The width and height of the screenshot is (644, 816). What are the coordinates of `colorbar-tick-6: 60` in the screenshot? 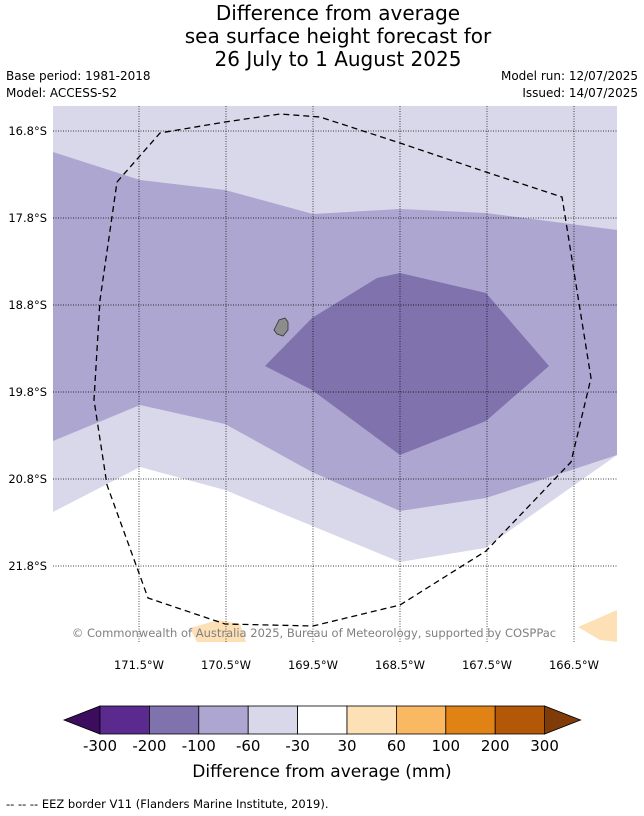 It's located at (396, 746).